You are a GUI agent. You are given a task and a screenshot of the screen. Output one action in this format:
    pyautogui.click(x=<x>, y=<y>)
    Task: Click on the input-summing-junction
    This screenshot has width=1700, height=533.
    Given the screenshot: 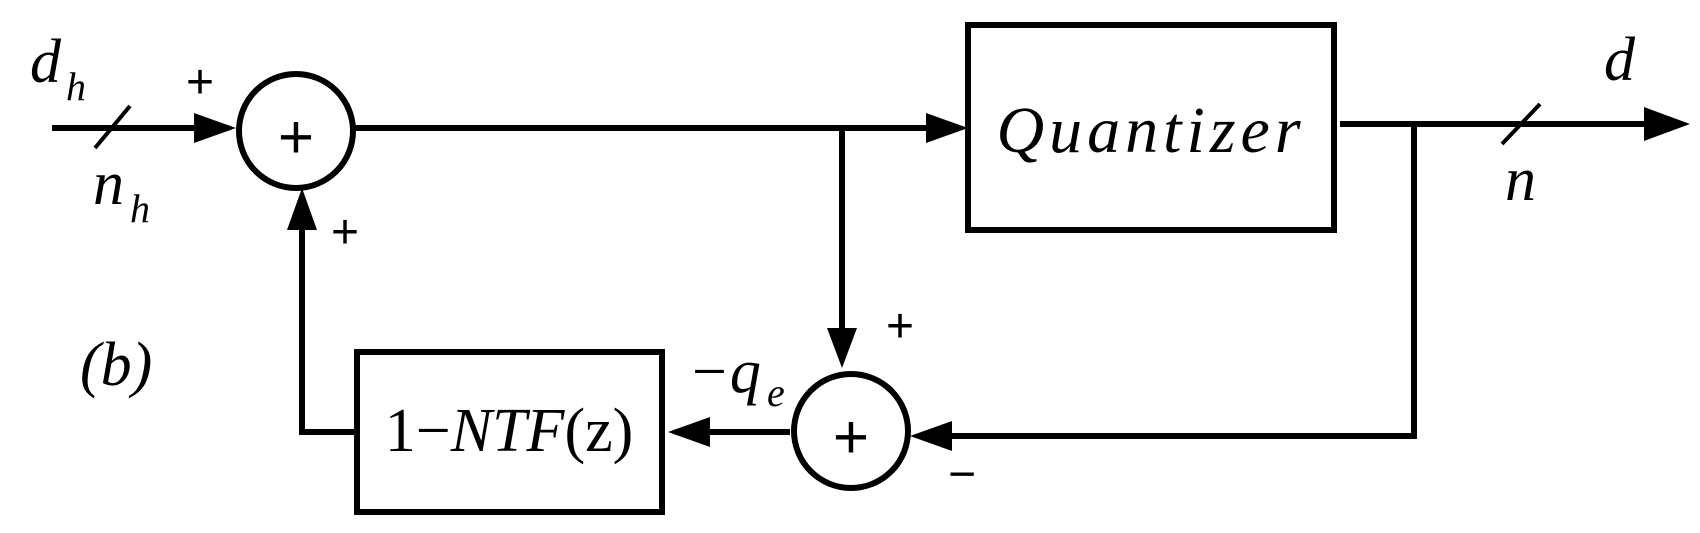 What is the action you would take?
    pyautogui.click(x=296, y=131)
    